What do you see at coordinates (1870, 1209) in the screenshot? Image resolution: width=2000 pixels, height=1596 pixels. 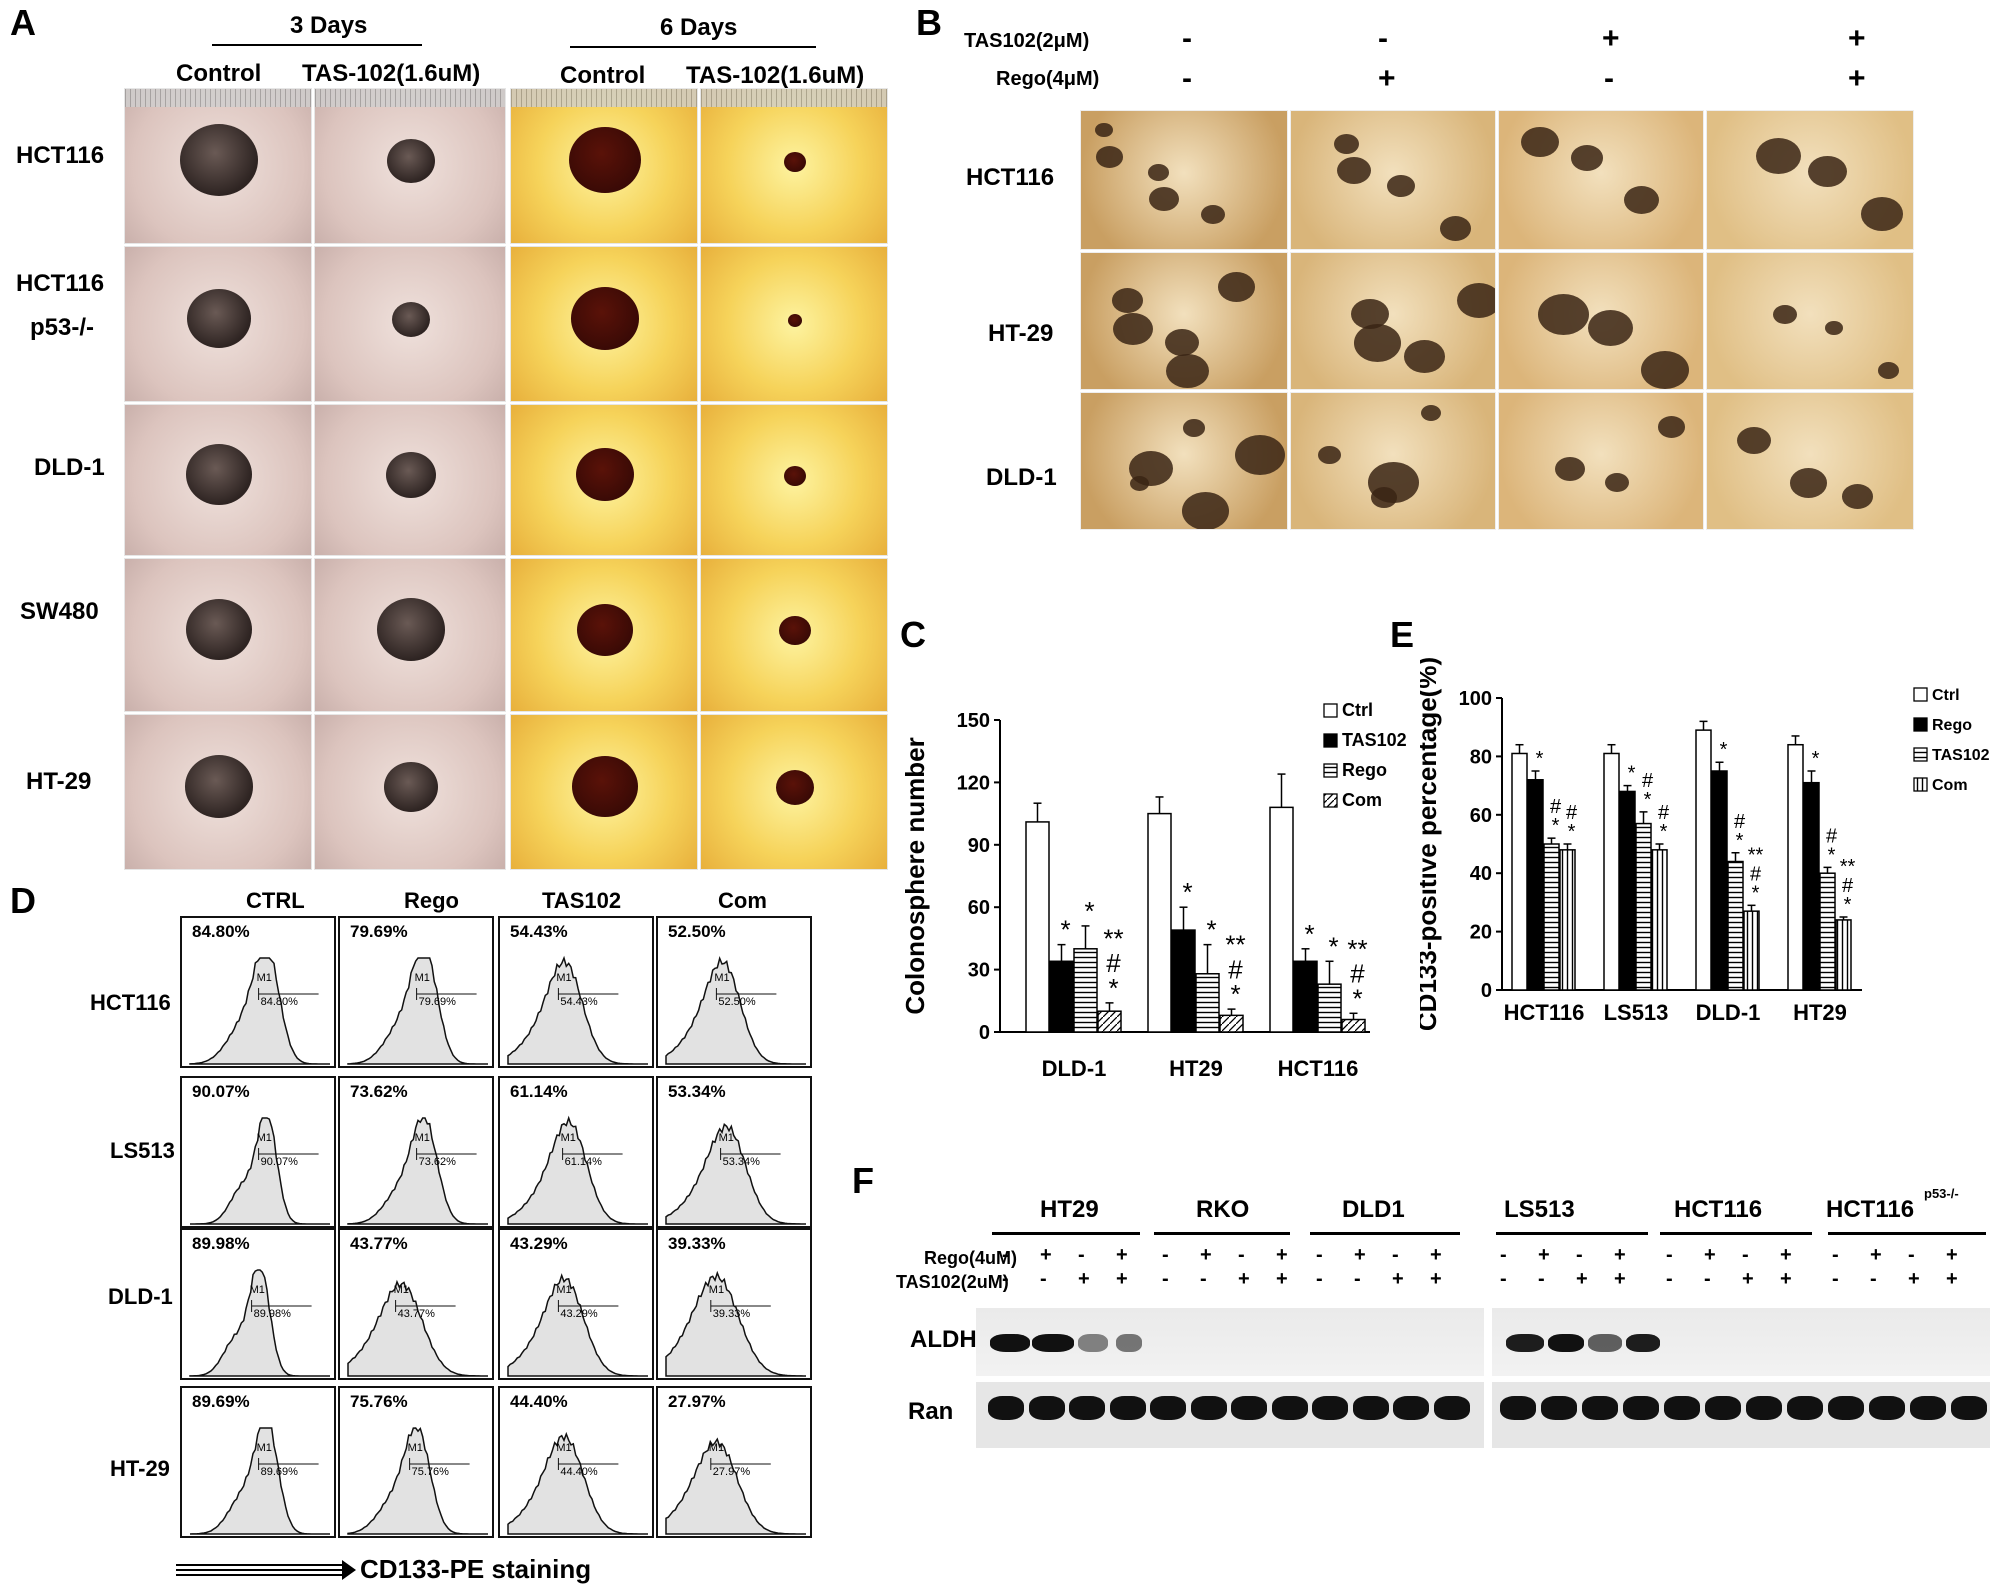 I see `panel-f-group-hct116-p53: HCT116` at bounding box center [1870, 1209].